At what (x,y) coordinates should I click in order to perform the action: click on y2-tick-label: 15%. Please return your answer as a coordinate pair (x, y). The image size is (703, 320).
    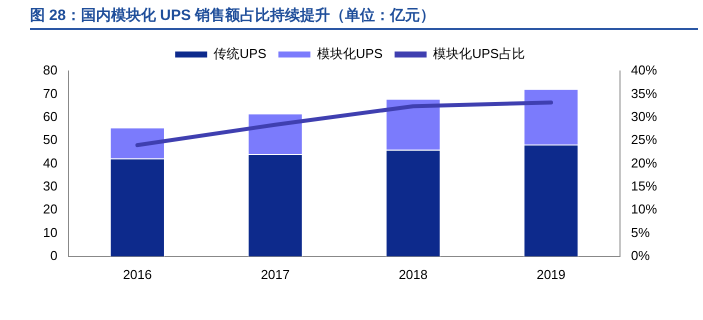
    Looking at the image, I should click on (644, 186).